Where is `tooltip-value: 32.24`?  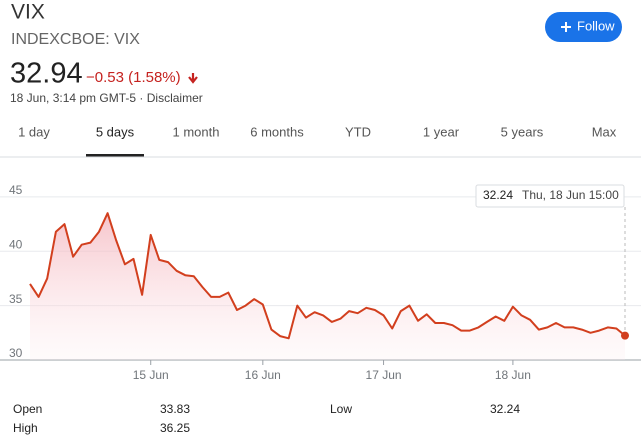 tooltip-value: 32.24 is located at coordinates (498, 195).